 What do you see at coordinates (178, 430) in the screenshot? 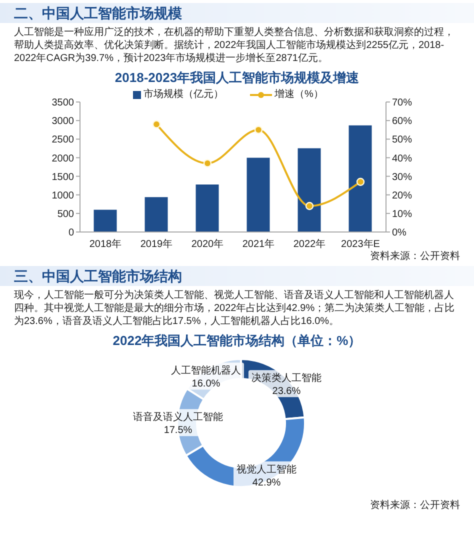
I see `data-label: 17.5%` at bounding box center [178, 430].